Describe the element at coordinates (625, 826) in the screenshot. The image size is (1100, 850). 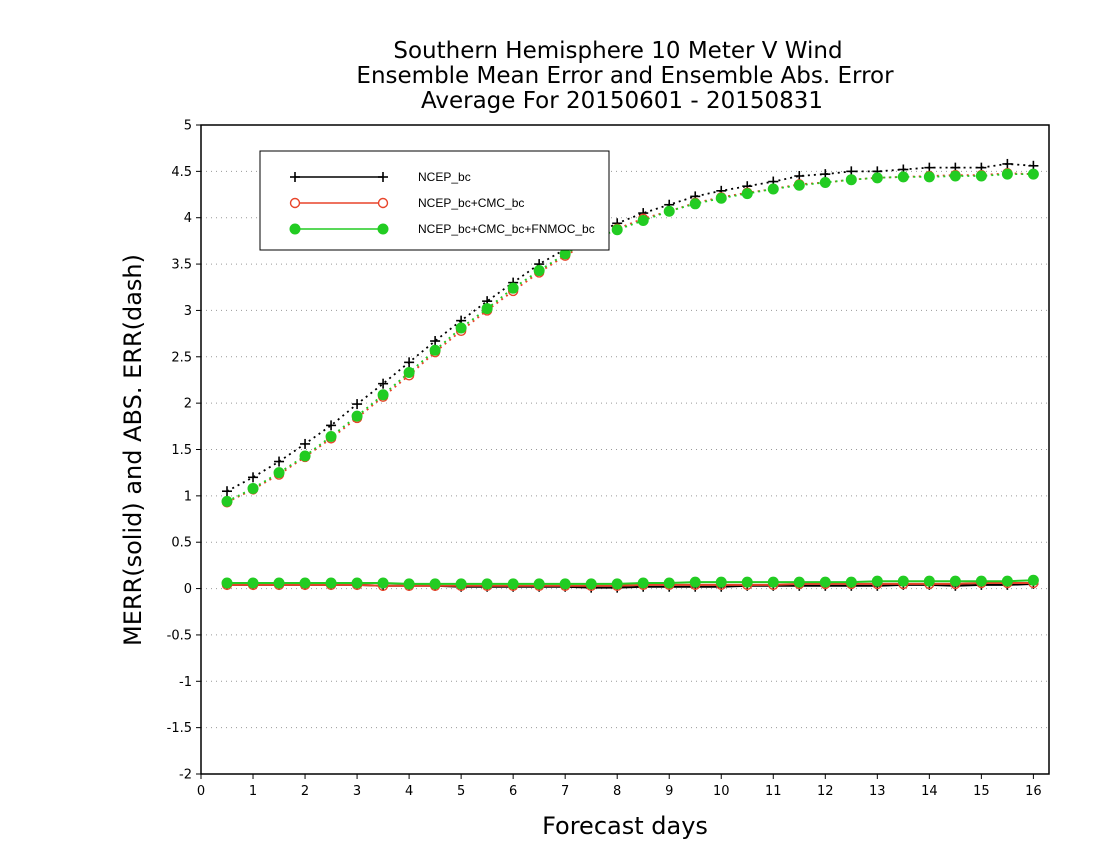
I see `x-axis-title: Forecast days` at that location.